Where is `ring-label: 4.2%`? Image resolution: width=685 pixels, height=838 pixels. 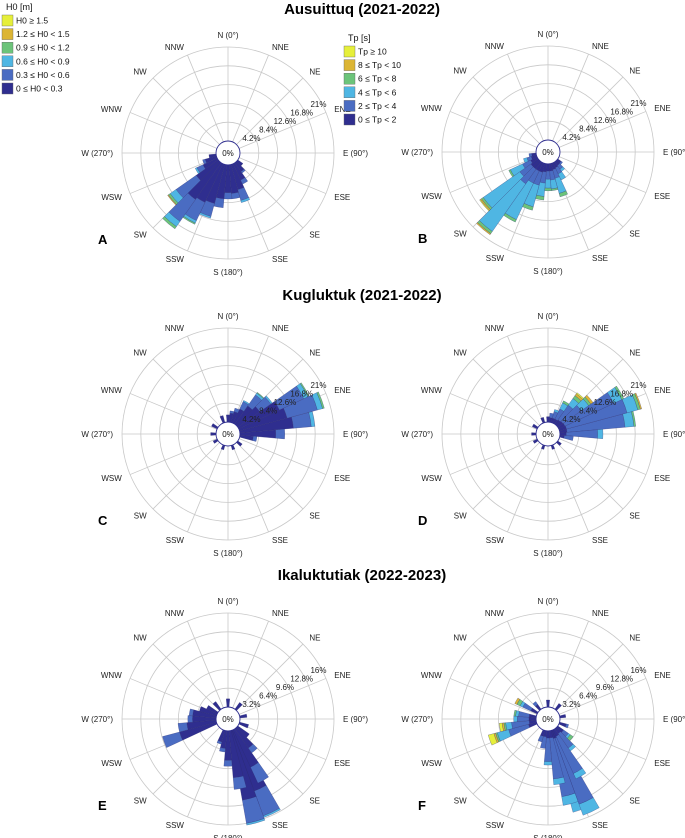 ring-label: 4.2% is located at coordinates (571, 137).